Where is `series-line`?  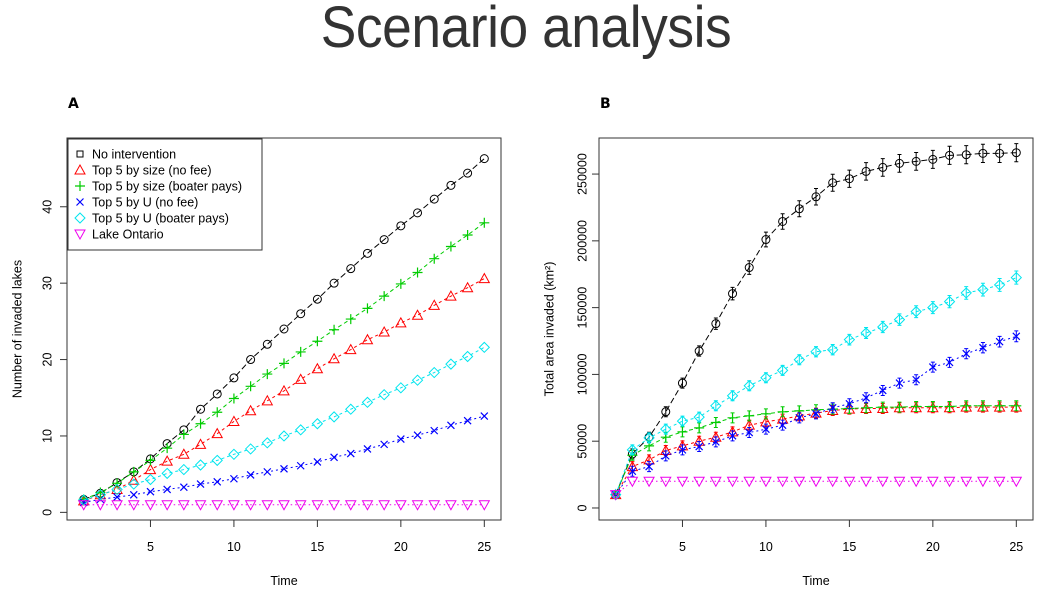
series-line is located at coordinates (284, 423).